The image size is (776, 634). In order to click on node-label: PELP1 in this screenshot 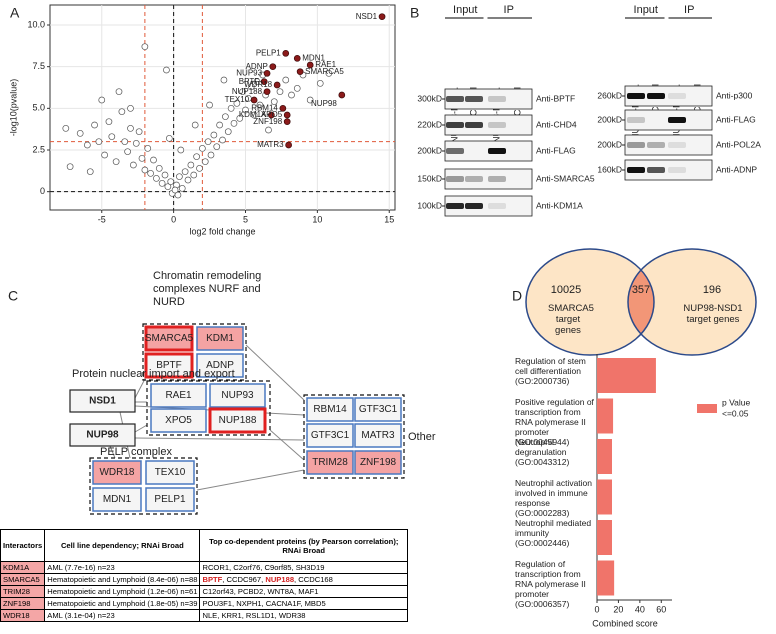, I will do `click(170, 499)`.